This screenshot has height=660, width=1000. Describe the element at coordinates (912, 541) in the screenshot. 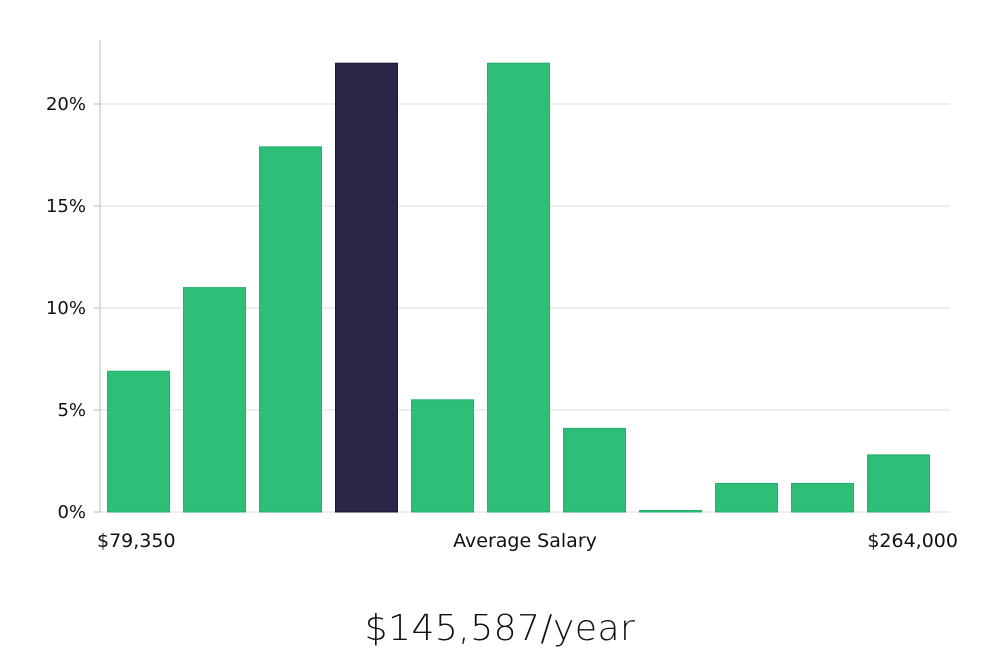

I see `x-max-label: $264,000` at that location.